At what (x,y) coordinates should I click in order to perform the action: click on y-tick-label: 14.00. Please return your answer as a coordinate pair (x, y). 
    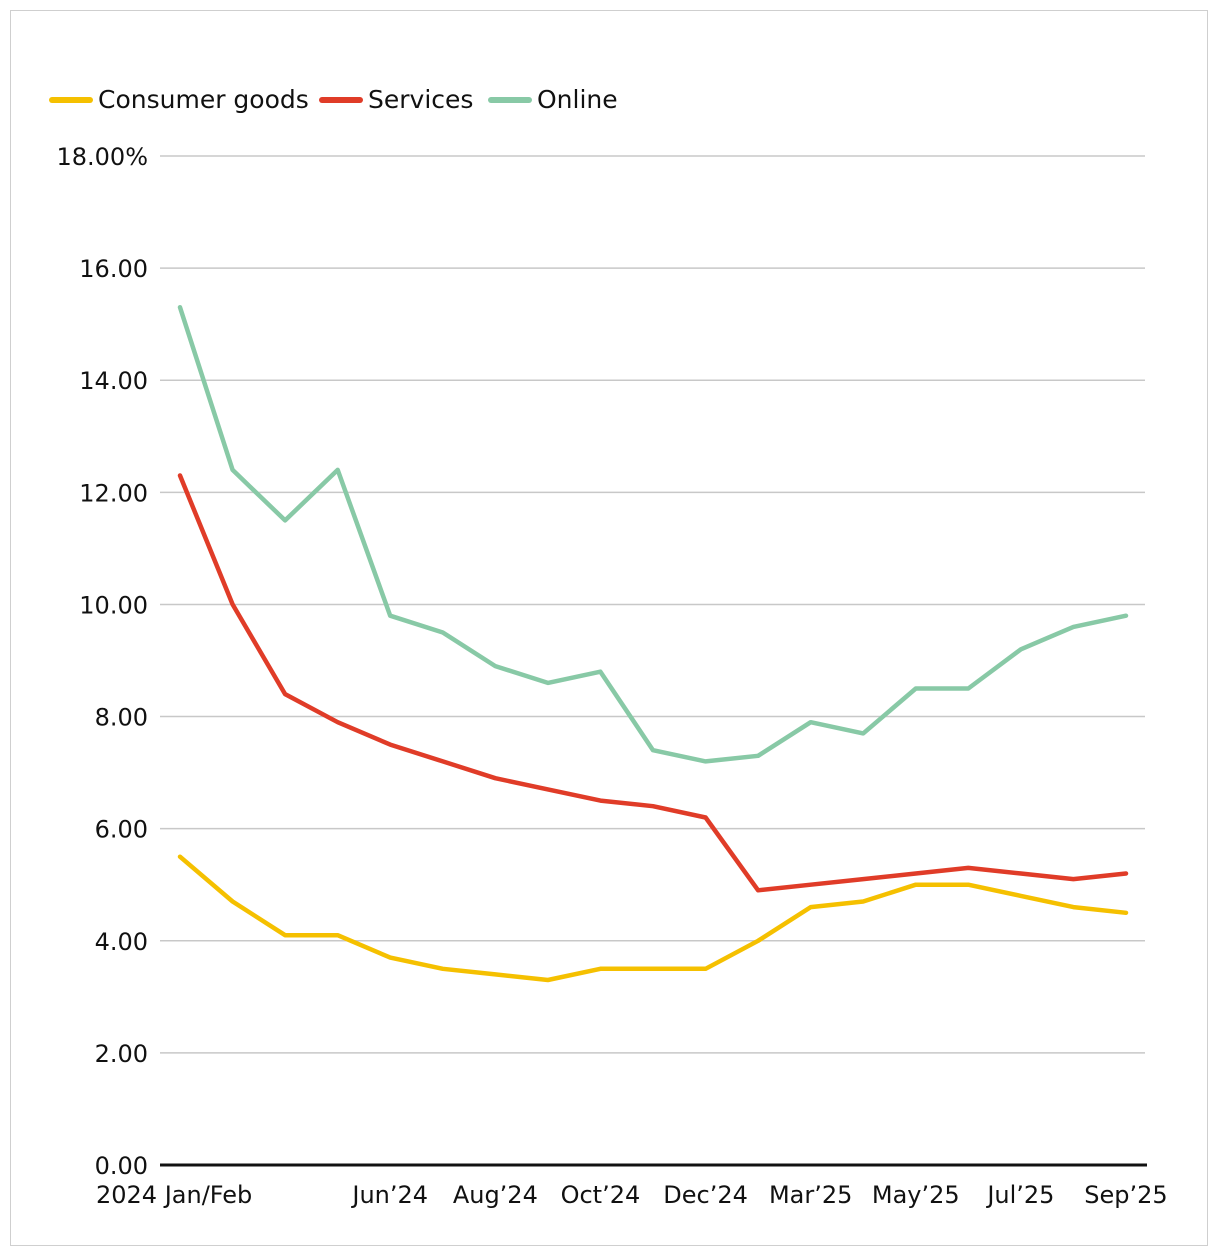
    Looking at the image, I should click on (113, 381).